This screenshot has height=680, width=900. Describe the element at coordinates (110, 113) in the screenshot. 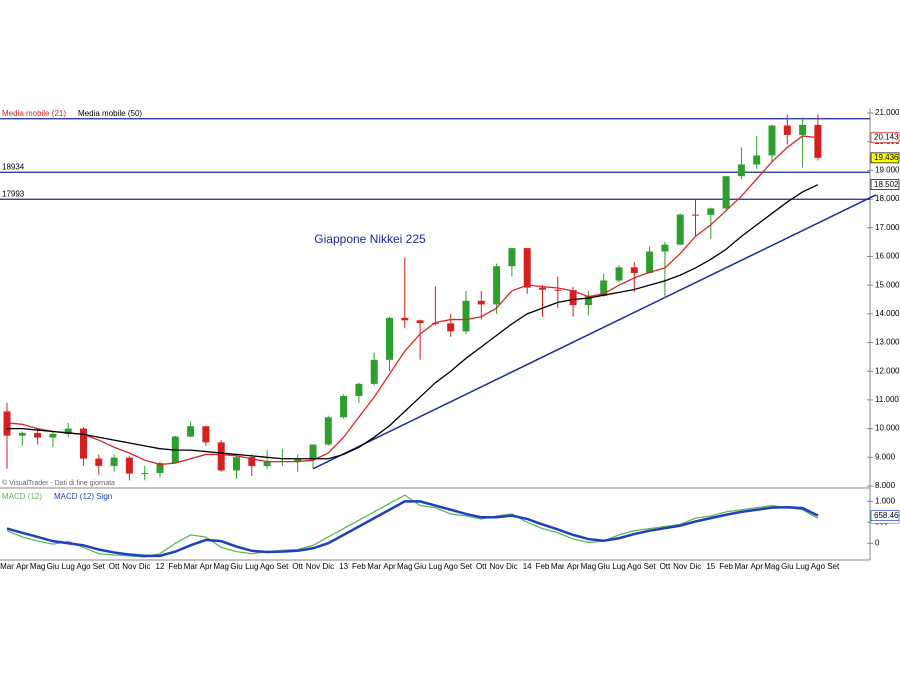

I see `legend-label: Media mobile (50)` at that location.